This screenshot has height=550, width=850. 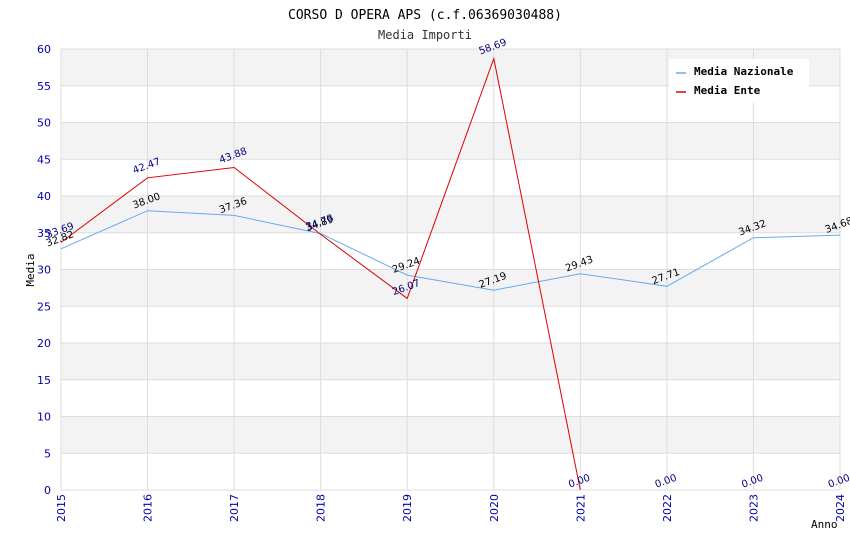 What do you see at coordinates (425, 35) in the screenshot?
I see `chart-subtitle: Media Importi` at bounding box center [425, 35].